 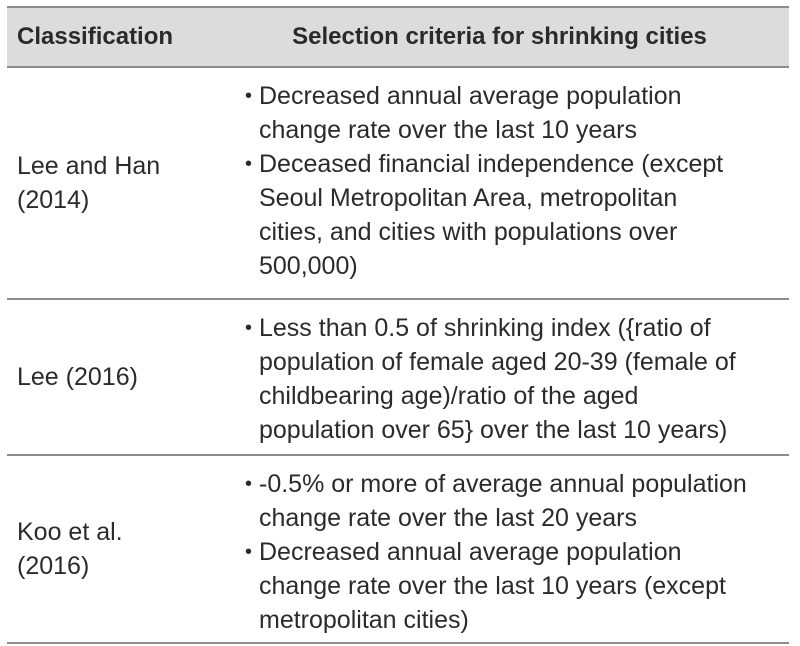 I want to click on row-classification: Koo et al. (2016), so click(x=119, y=549).